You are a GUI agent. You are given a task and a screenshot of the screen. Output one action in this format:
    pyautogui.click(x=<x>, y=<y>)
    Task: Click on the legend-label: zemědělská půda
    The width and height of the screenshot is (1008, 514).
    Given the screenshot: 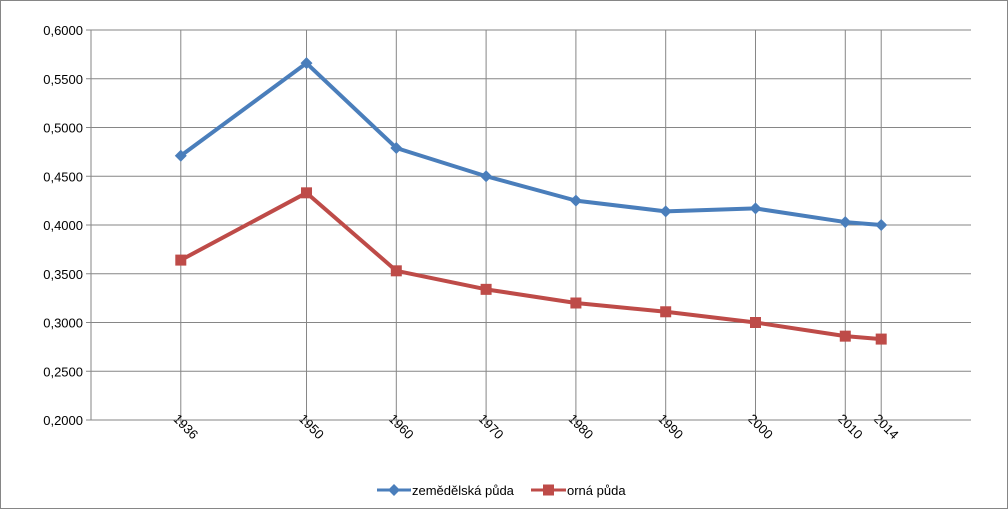 What is the action you would take?
    pyautogui.click(x=463, y=490)
    